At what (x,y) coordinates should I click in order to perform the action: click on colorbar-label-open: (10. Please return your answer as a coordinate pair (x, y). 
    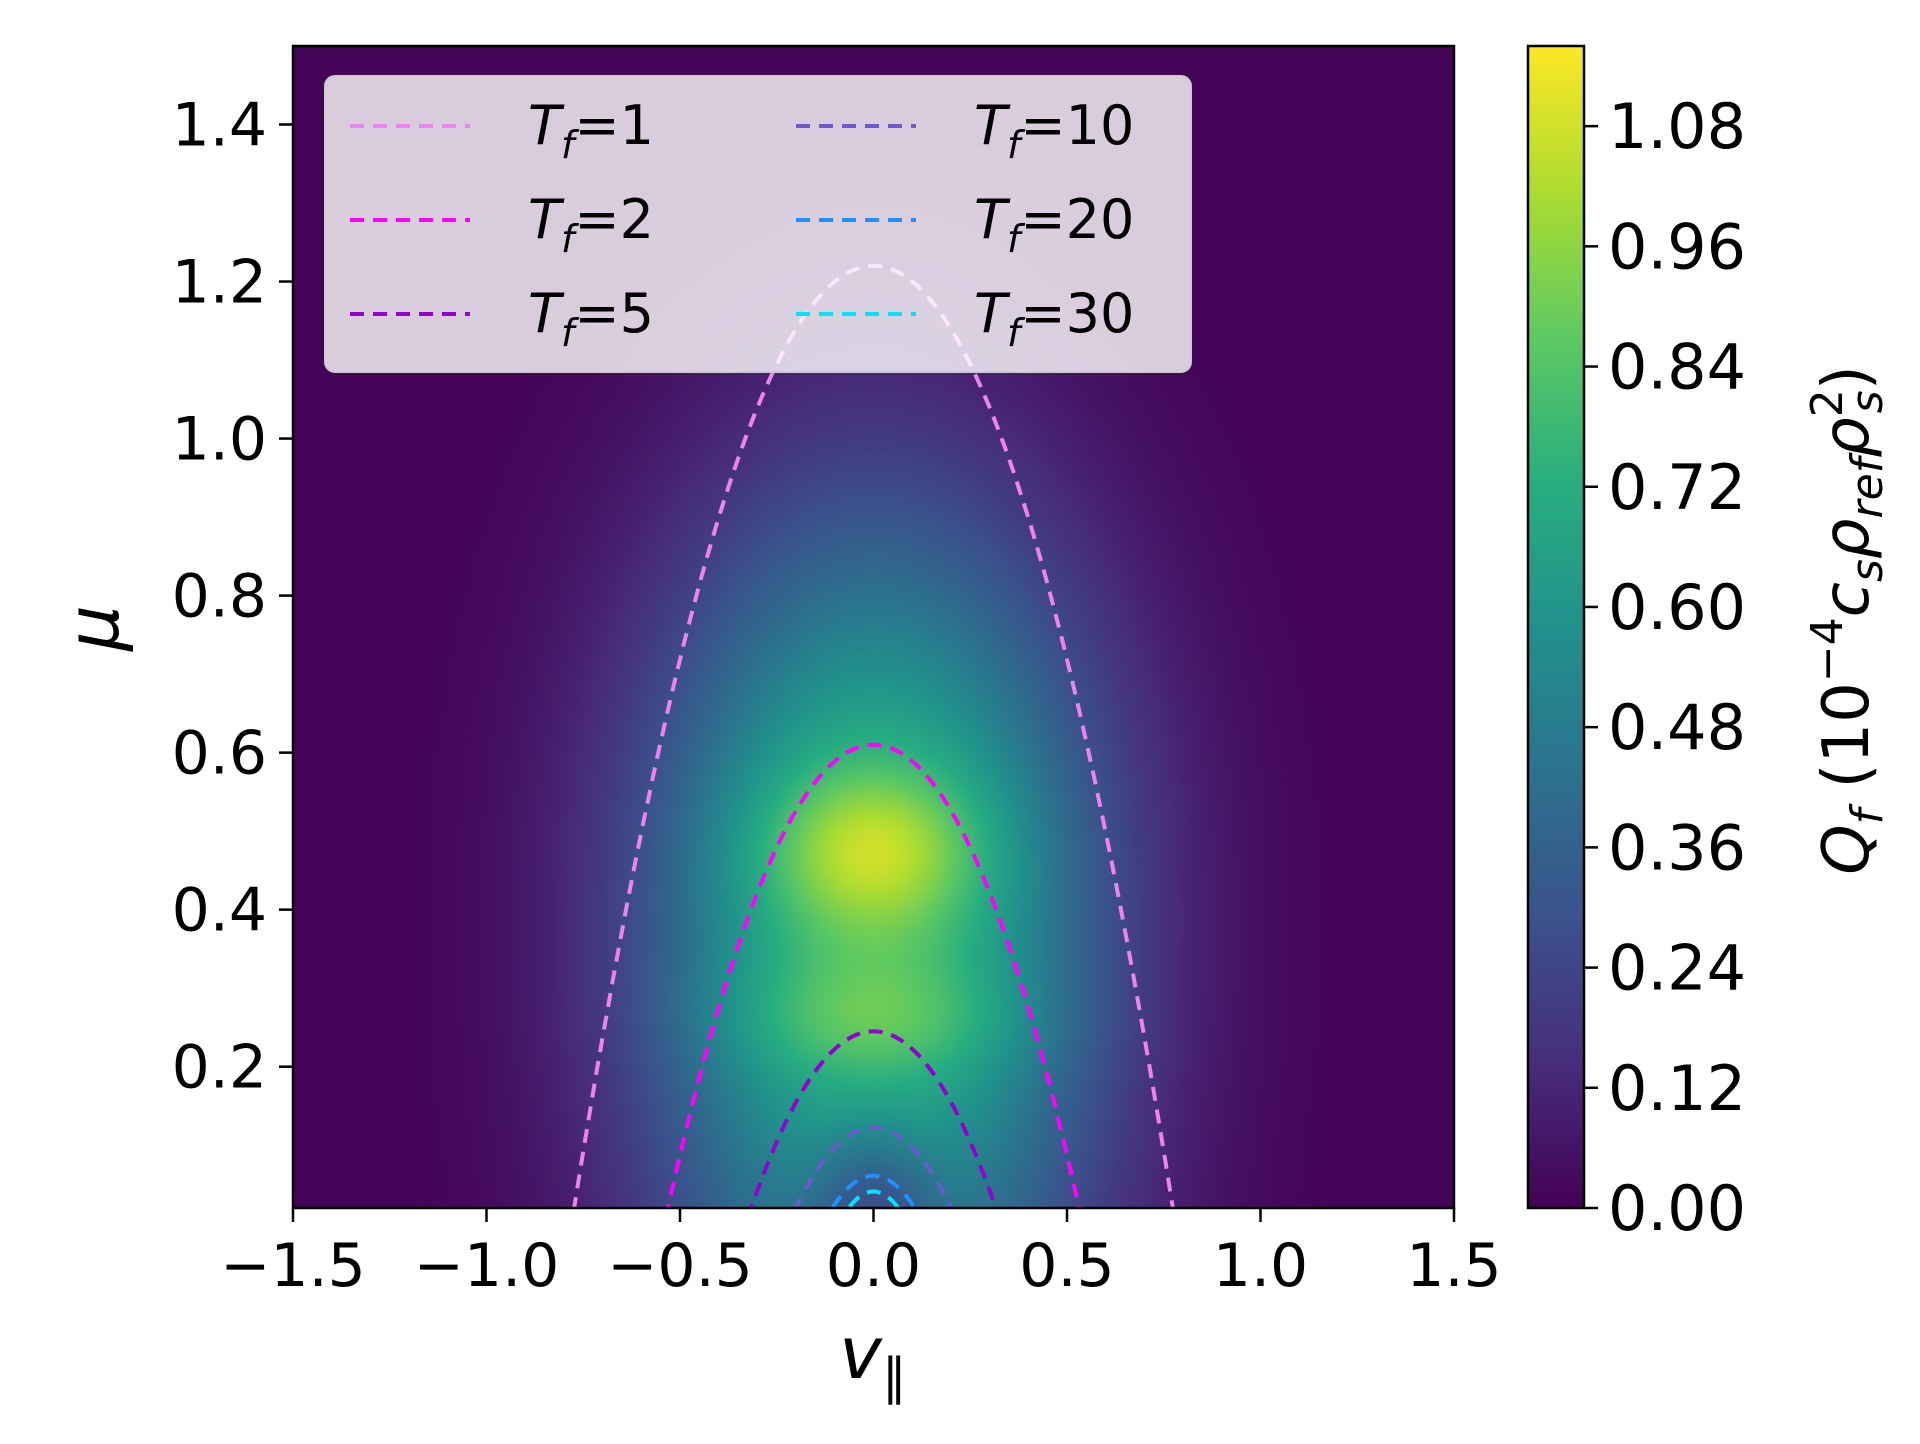
    Looking at the image, I should click on (1847, 745).